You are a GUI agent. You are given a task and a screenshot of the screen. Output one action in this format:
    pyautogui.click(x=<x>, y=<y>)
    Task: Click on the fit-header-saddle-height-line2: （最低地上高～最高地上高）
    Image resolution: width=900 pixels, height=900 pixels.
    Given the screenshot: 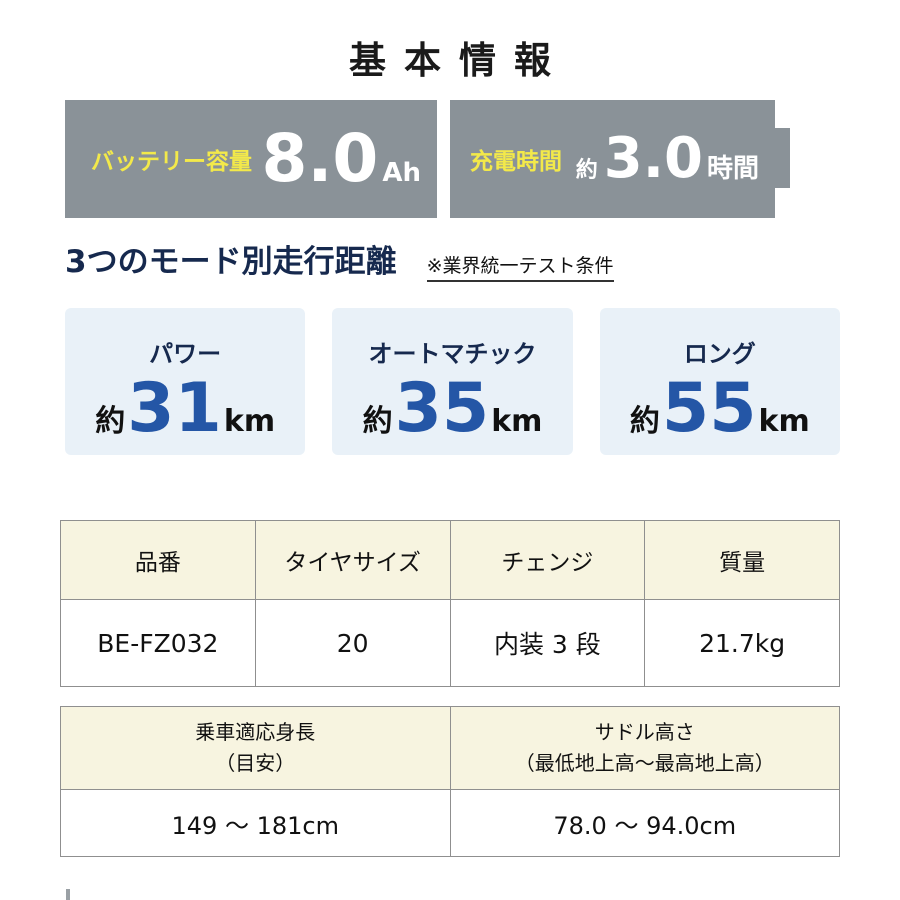 What is the action you would take?
    pyautogui.click(x=644, y=763)
    